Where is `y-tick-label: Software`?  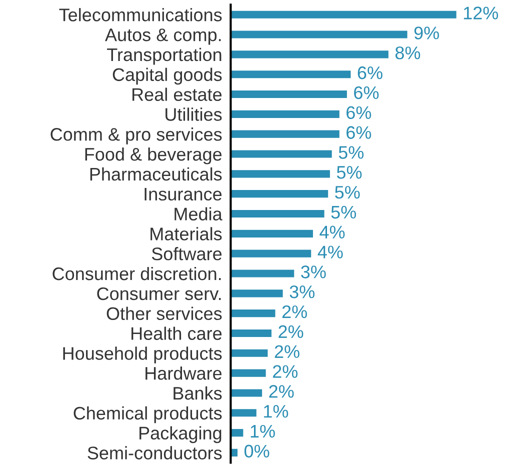 y-tick-label: Software is located at coordinates (187, 253).